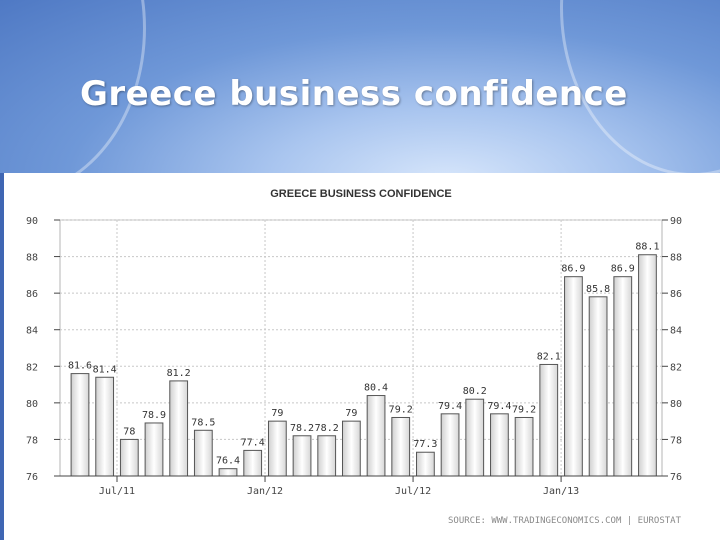 The height and width of the screenshot is (540, 720). I want to click on bar-value-label: 88.1, so click(647, 247).